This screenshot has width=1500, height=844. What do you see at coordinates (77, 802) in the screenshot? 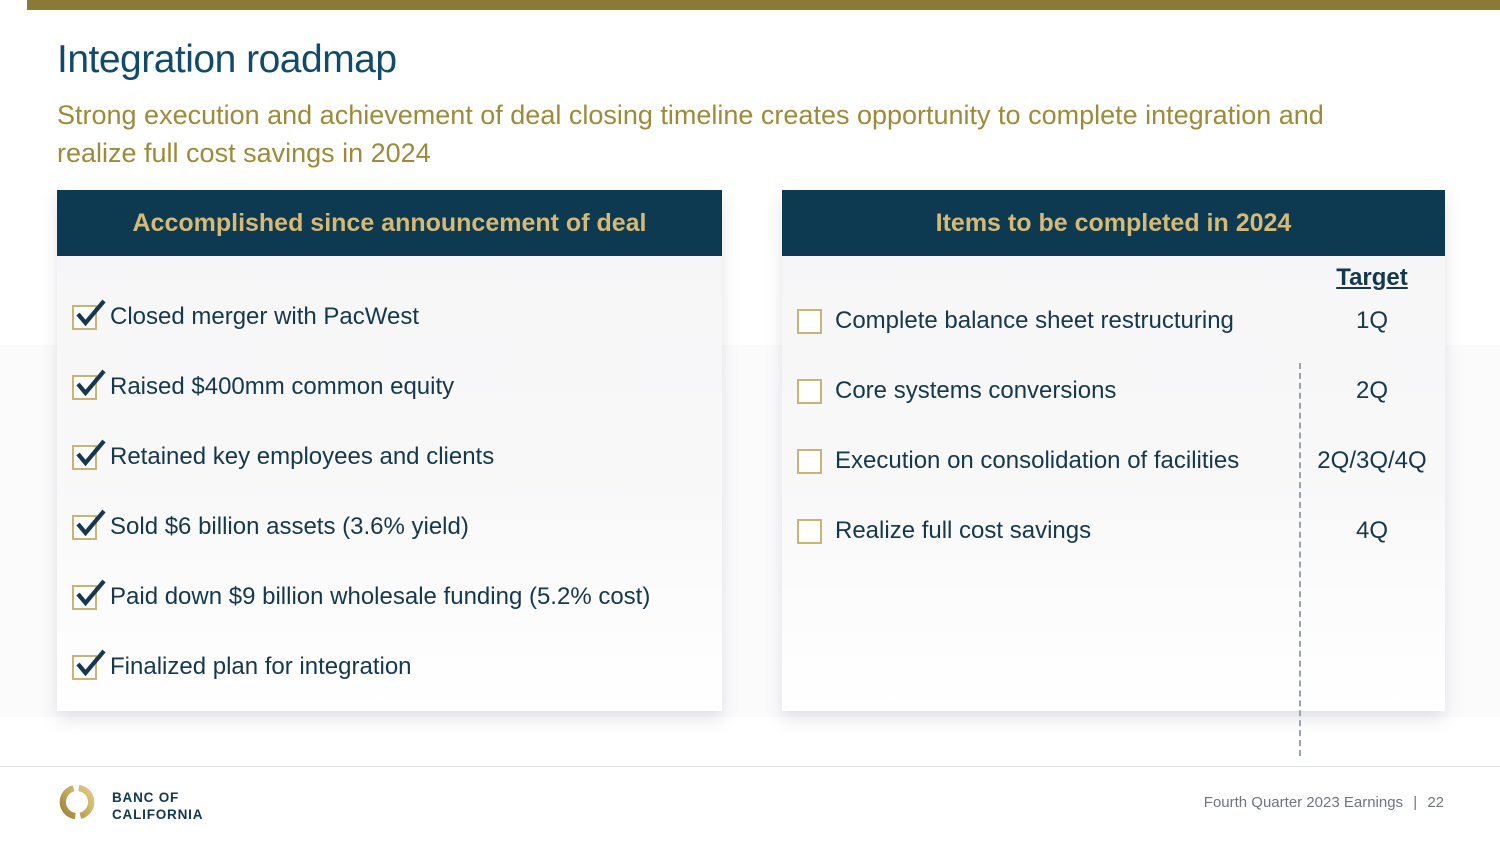
I see `brand-logo-ring-icon` at bounding box center [77, 802].